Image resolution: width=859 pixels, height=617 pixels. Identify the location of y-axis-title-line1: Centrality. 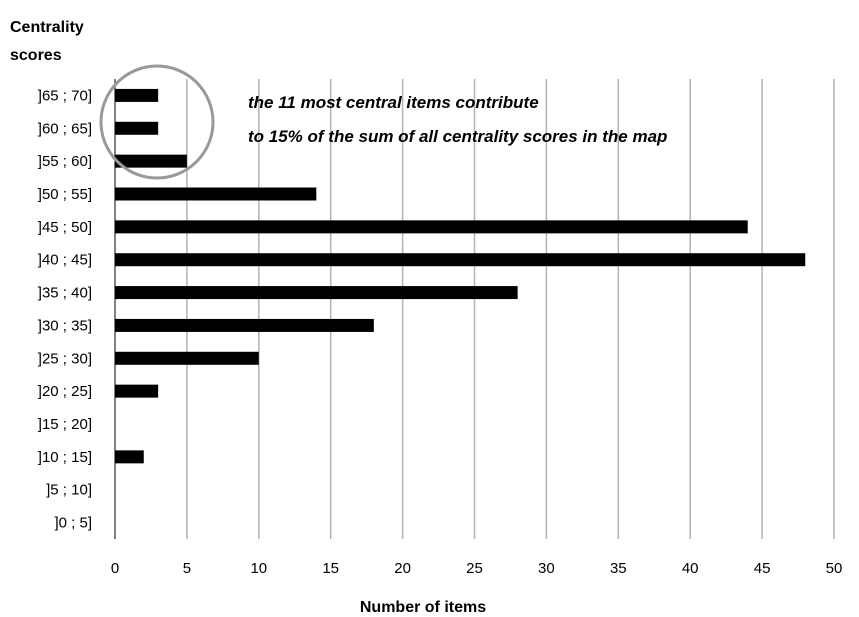
(47, 27).